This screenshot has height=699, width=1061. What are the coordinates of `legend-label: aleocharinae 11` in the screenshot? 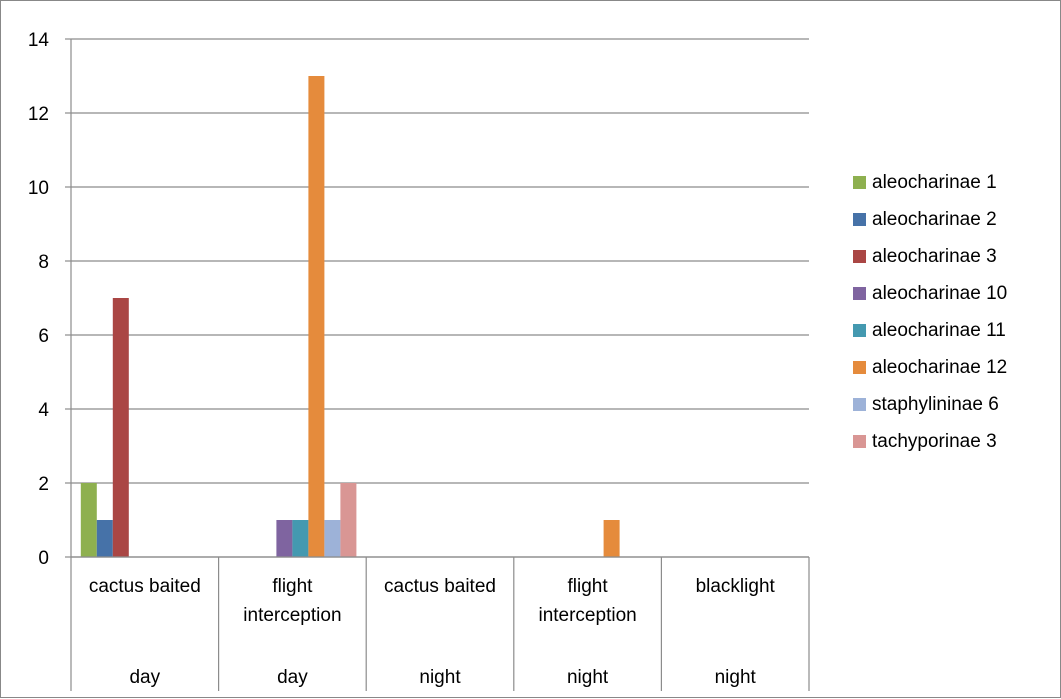 It's located at (939, 330).